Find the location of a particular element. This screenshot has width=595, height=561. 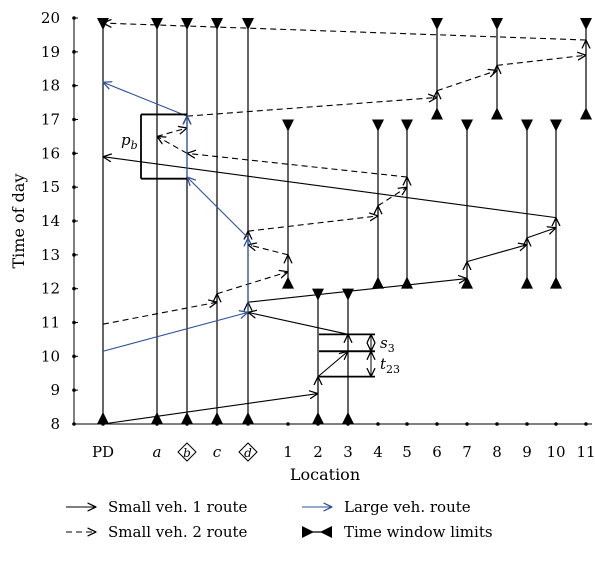

x-tick-label: d is located at coordinates (248, 453).